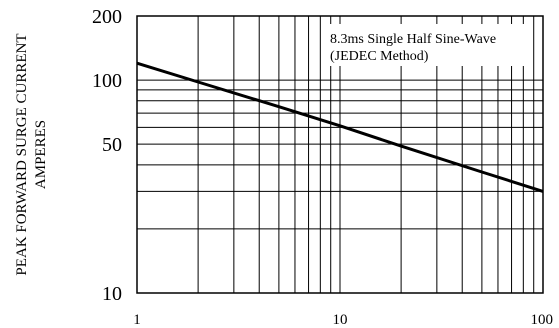 This screenshot has height=328, width=559. I want to click on y-tick-label: 200, so click(107, 17).